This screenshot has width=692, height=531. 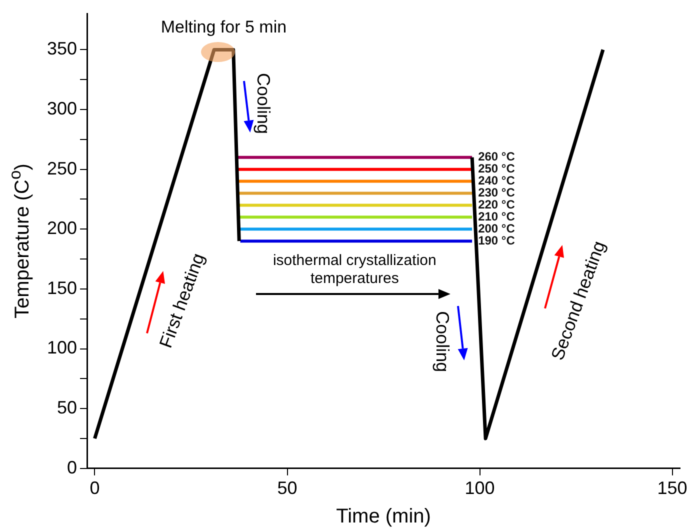 What do you see at coordinates (72, 467) in the screenshot?
I see `y-tick-label: 0` at bounding box center [72, 467].